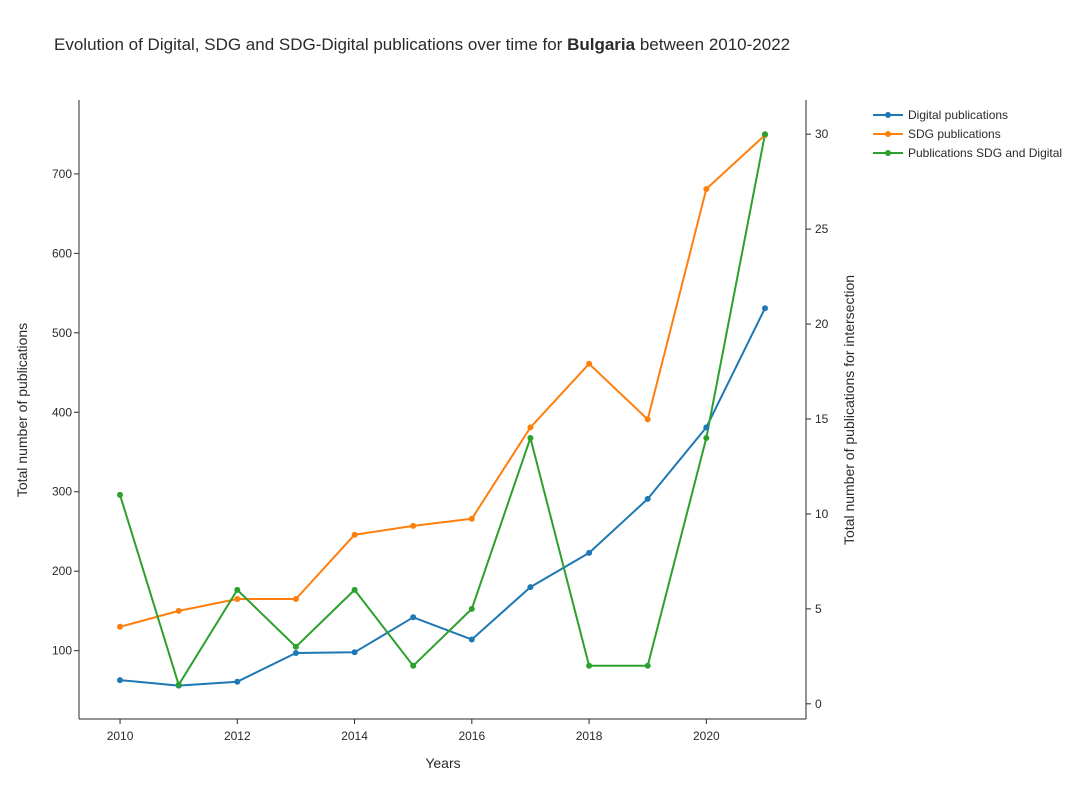 This screenshot has width=1080, height=800. What do you see at coordinates (712, 44) in the screenshot?
I see `chart-title-suffix: between 2010-2022` at bounding box center [712, 44].